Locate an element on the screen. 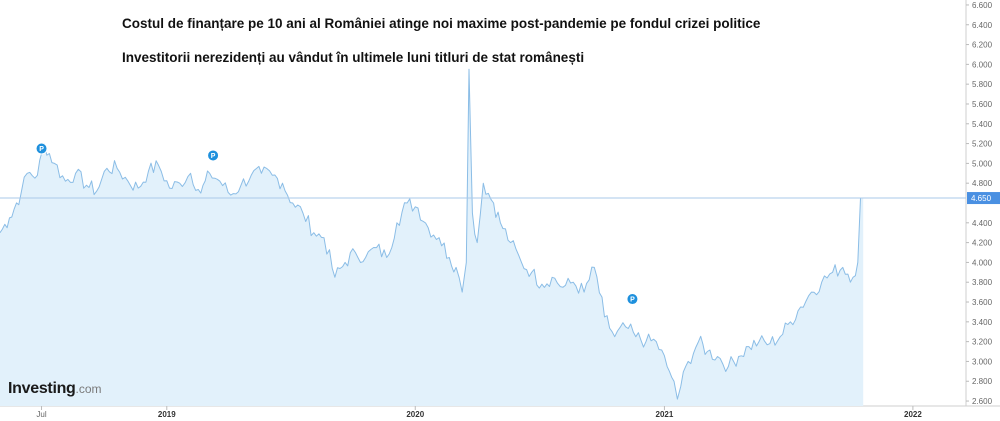 Image resolution: width=1000 pixels, height=421 pixels. current-value-badge is located at coordinates (983, 198).